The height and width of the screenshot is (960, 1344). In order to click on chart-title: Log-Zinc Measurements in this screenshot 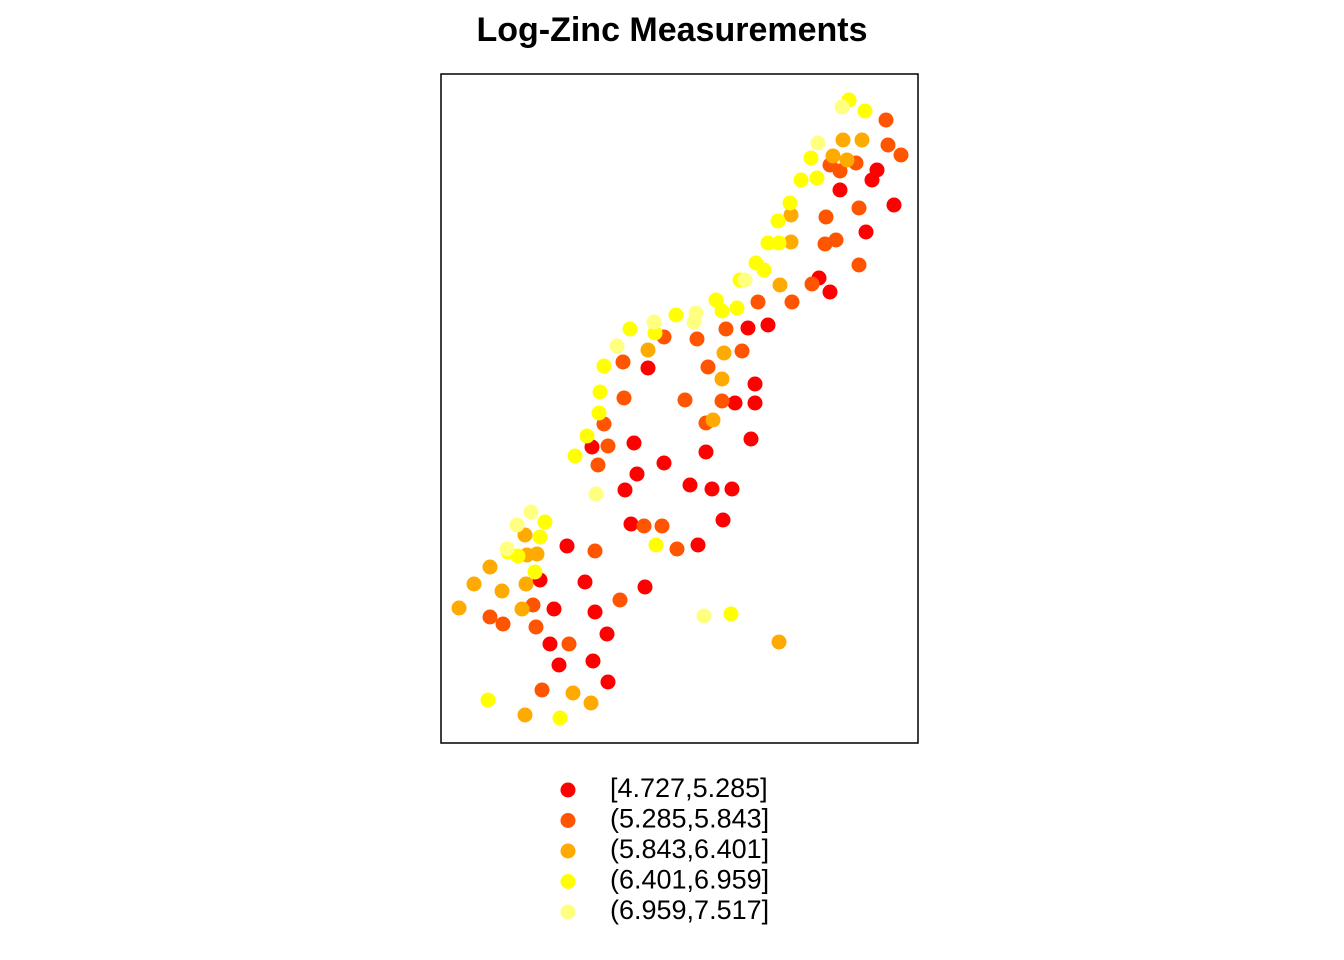, I will do `click(671, 30)`.